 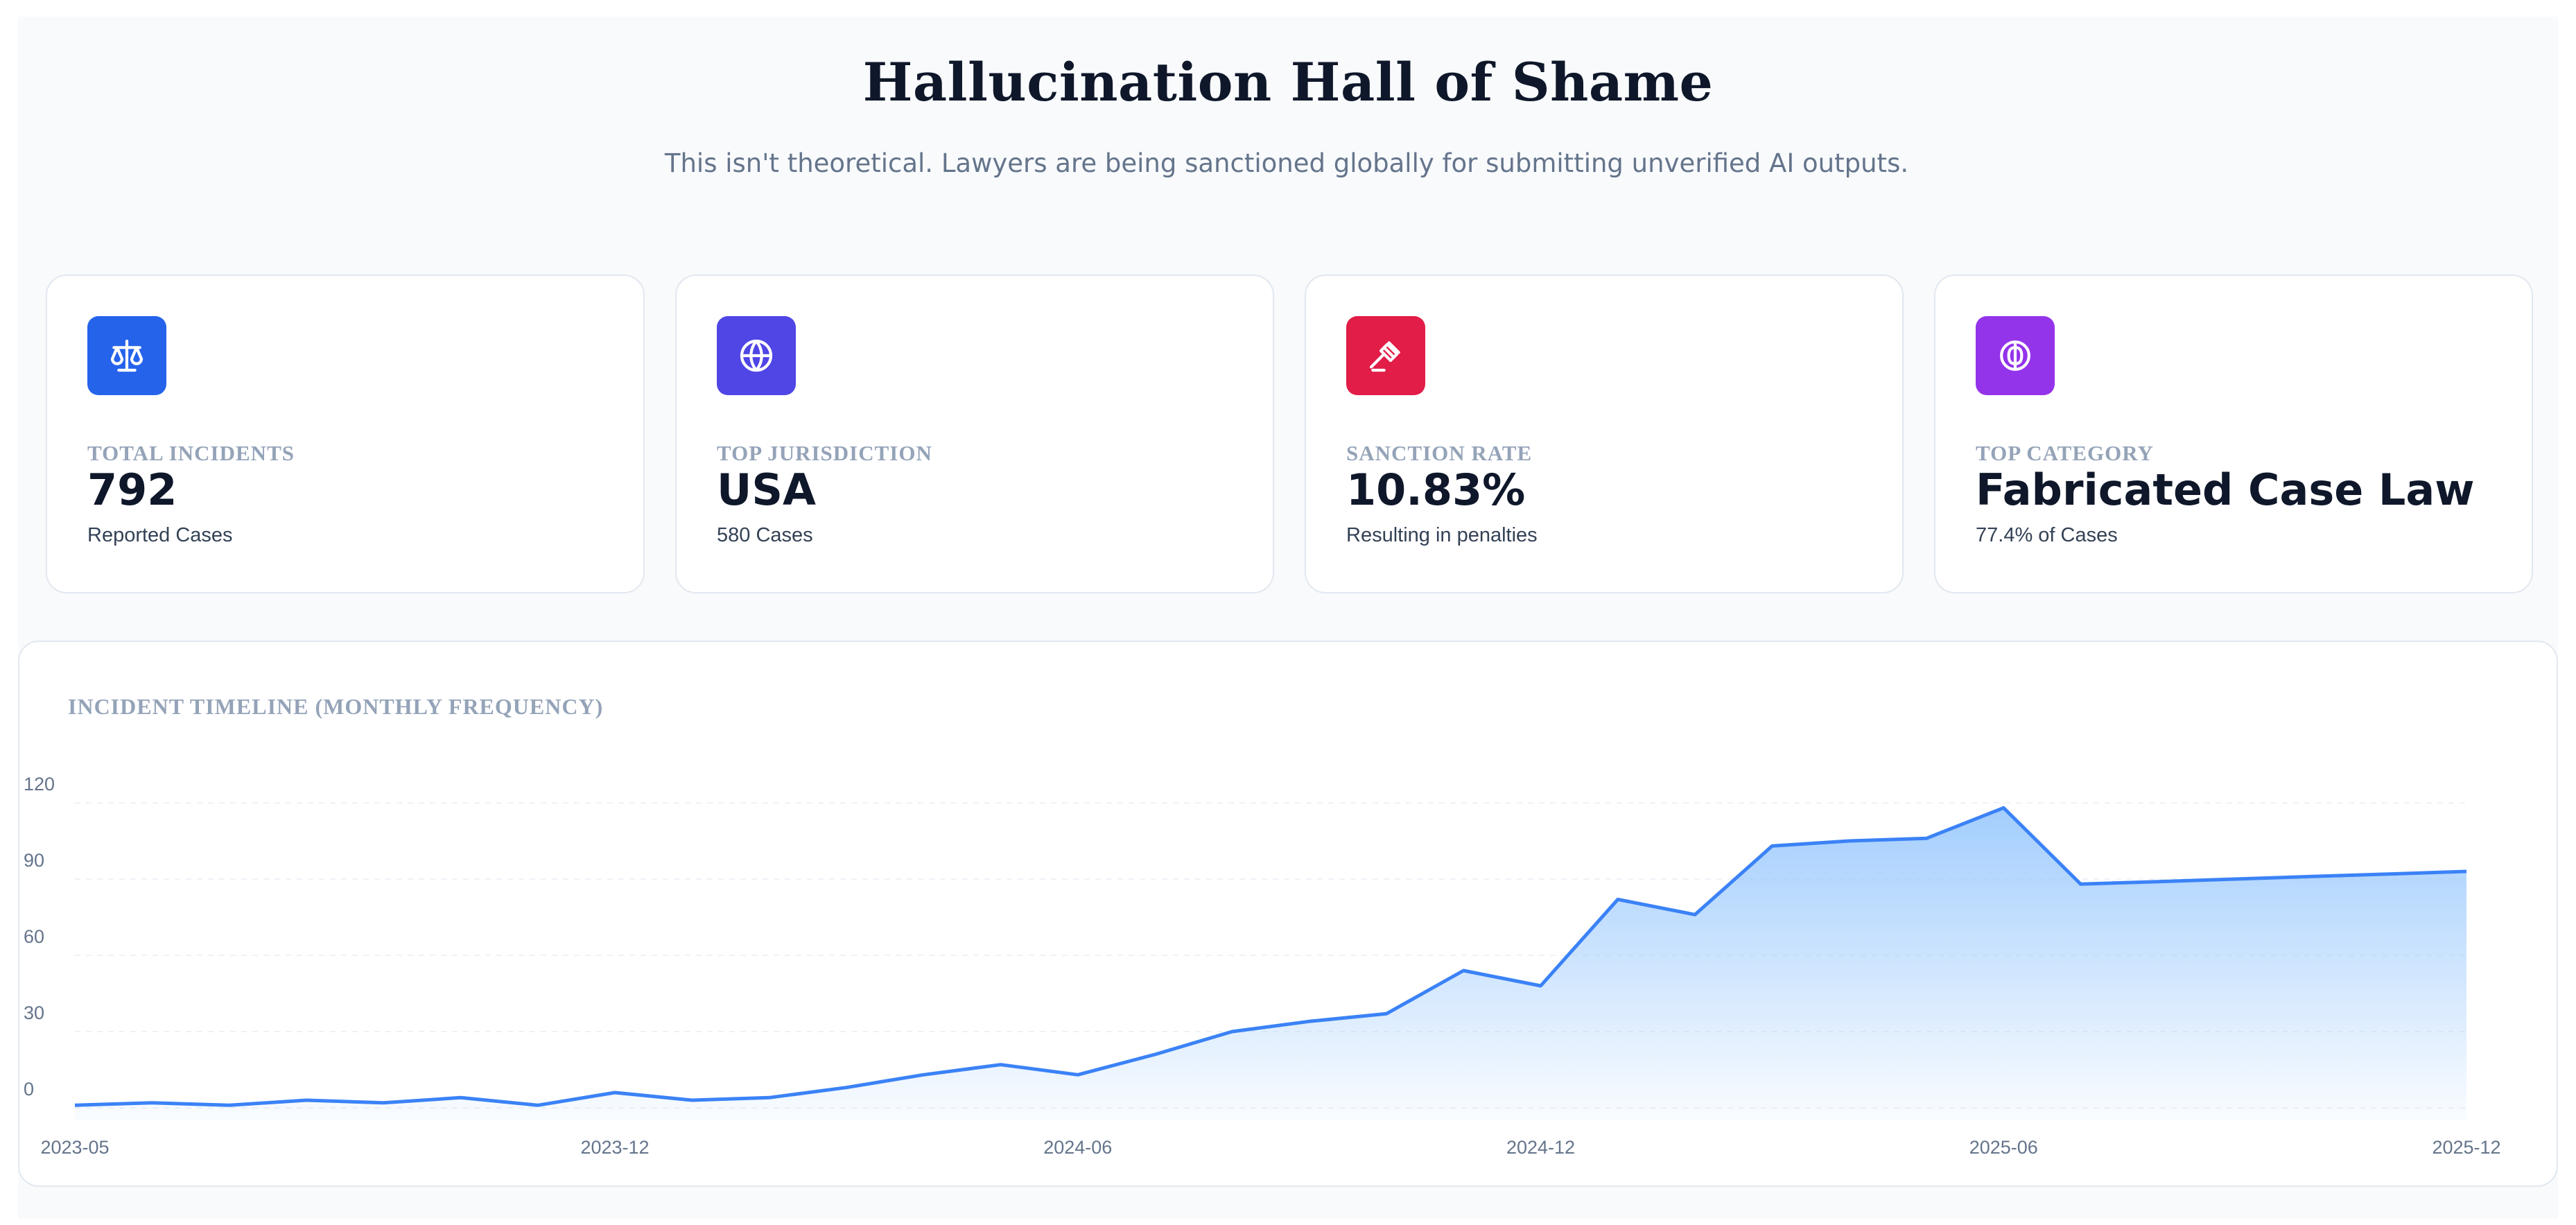 What do you see at coordinates (1436, 489) in the screenshot?
I see `stat-value: 10.83%` at bounding box center [1436, 489].